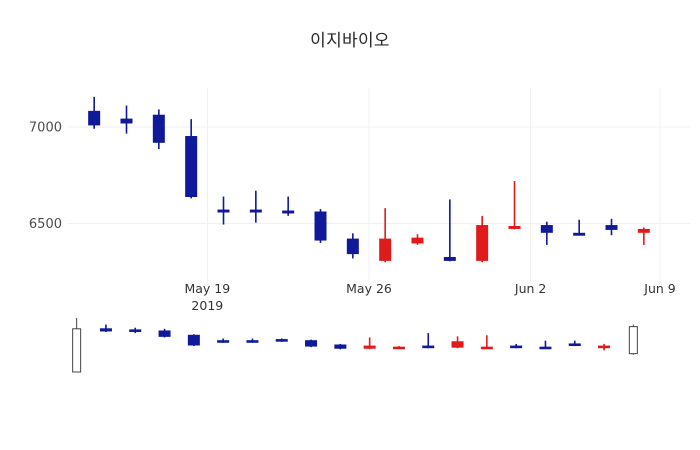 The height and width of the screenshot is (450, 700). I want to click on x-tick-label: May 26, so click(369, 288).